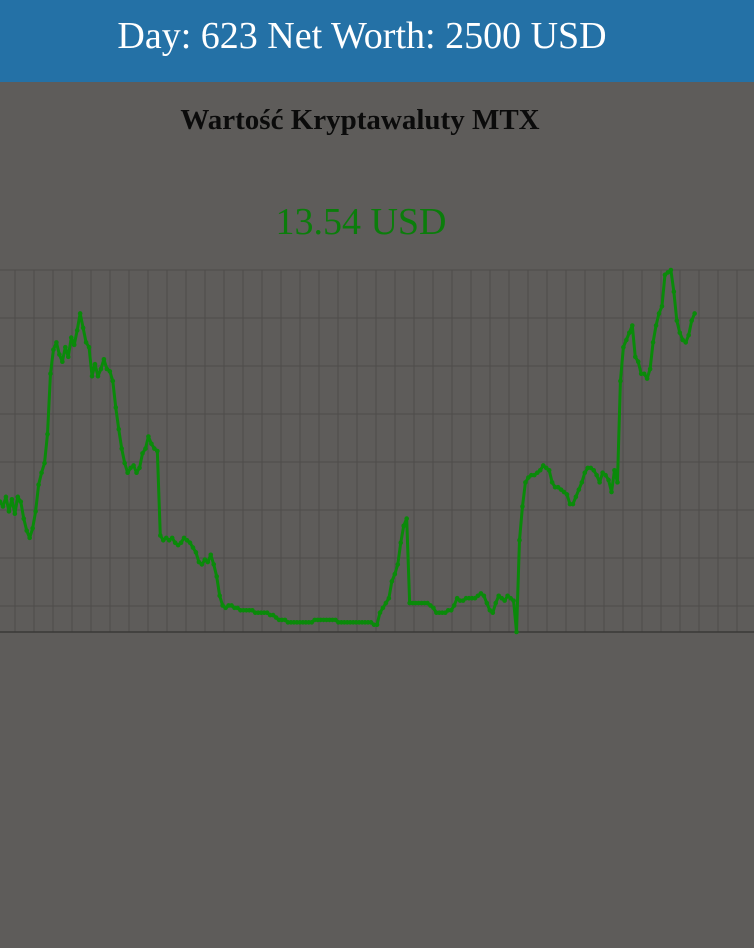 This screenshot has height=948, width=754. Describe the element at coordinates (483, 36) in the screenshot. I see `networth-value: 2500` at that location.